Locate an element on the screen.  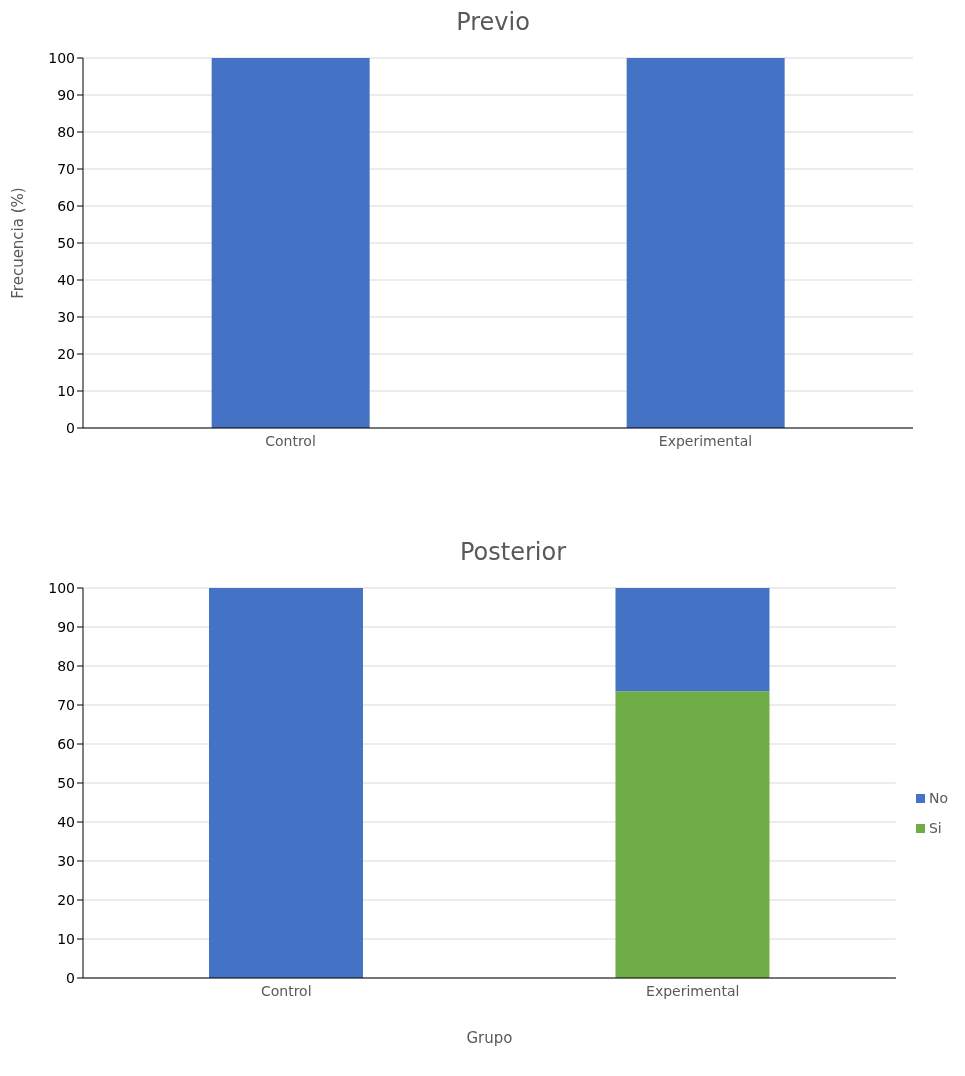
y-axis-title: Frecuencia (%) is located at coordinates (18, 243).